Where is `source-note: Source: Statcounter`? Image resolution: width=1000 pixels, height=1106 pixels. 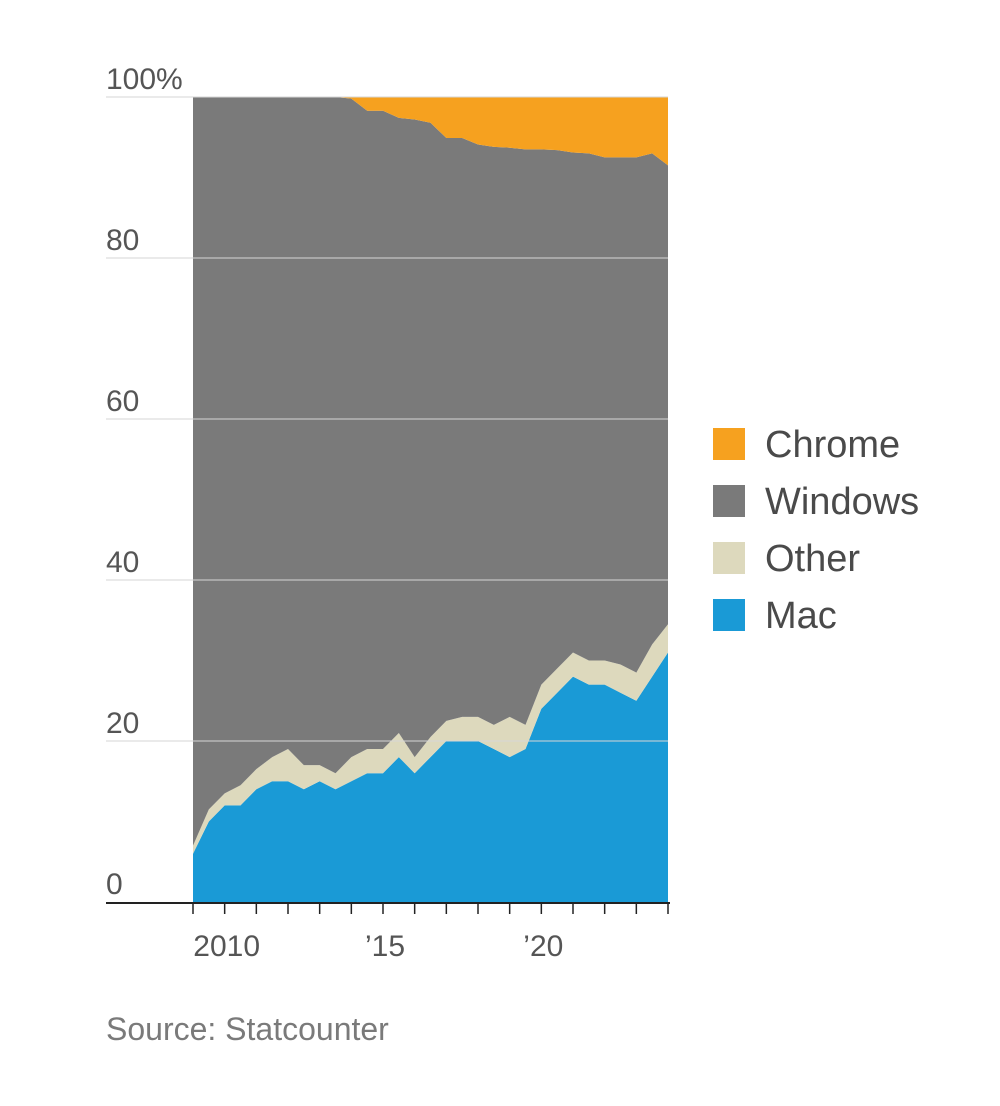
source-note: Source: Statcounter is located at coordinates (247, 1029).